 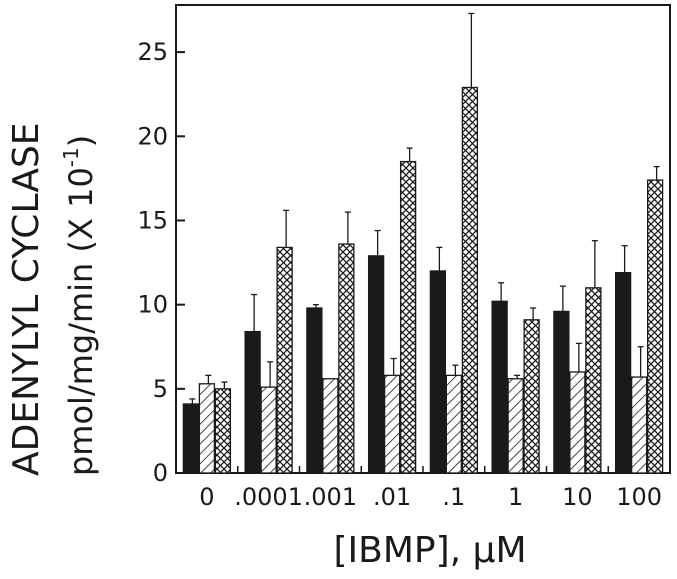 I want to click on y-tick-label: 25, so click(x=152, y=52).